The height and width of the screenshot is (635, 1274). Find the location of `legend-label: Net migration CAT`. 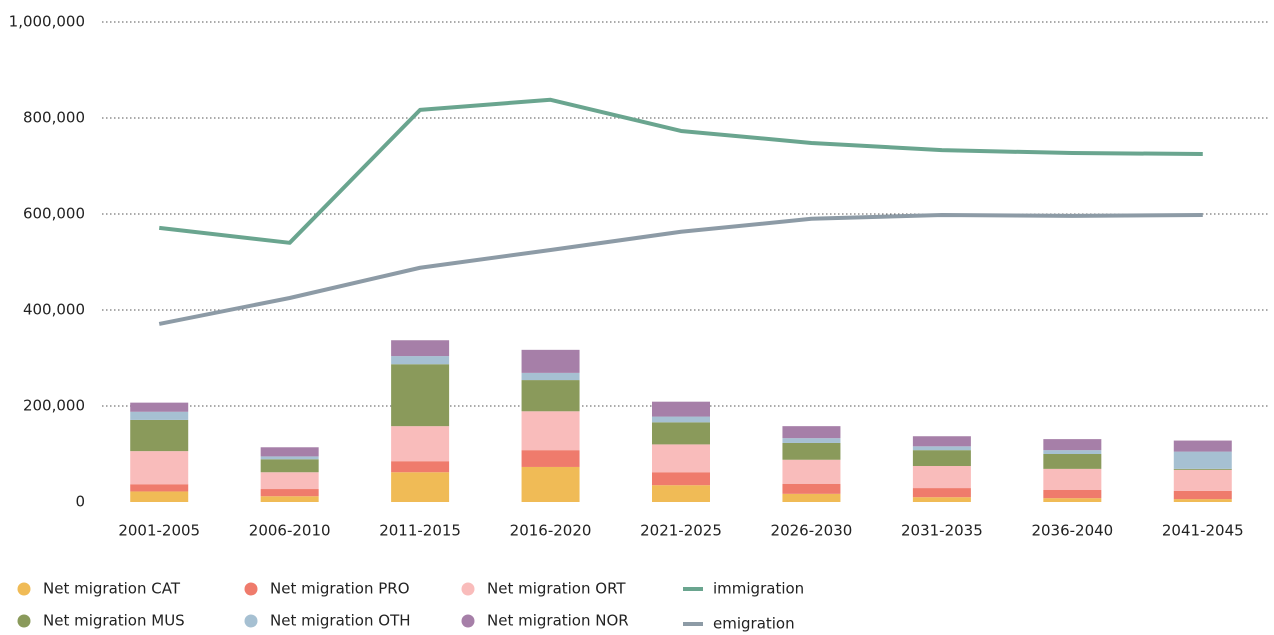

legend-label: Net migration CAT is located at coordinates (112, 589).